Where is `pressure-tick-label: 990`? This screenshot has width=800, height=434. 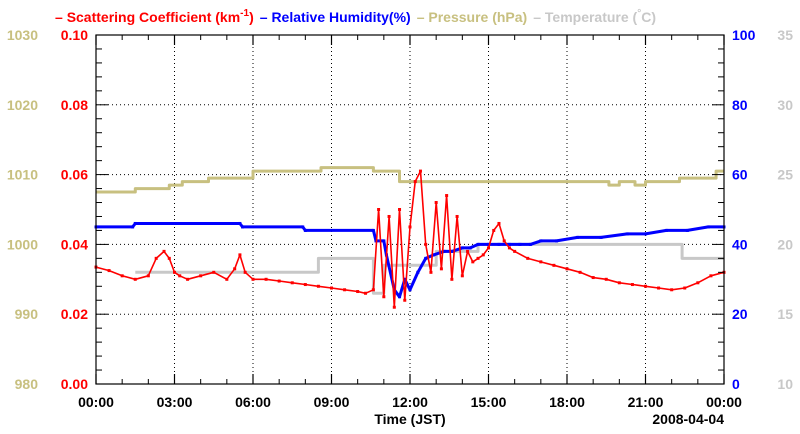
pressure-tick-label: 990 is located at coordinates (27, 314).